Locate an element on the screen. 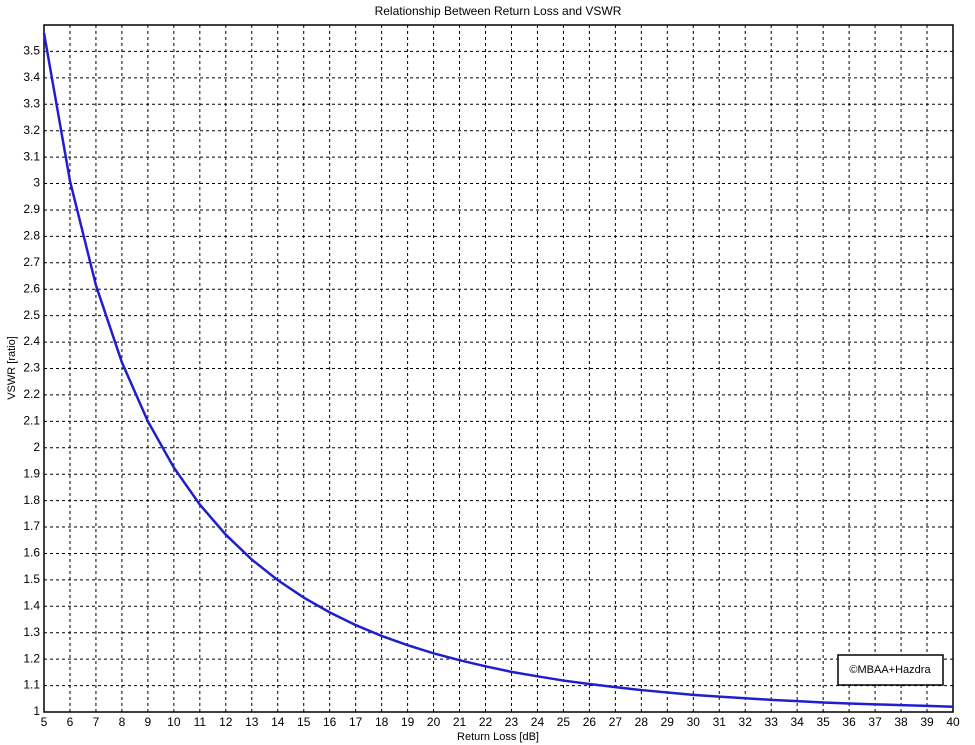 This screenshot has height=745, width=975. x-tick-label: 10 is located at coordinates (174, 722).